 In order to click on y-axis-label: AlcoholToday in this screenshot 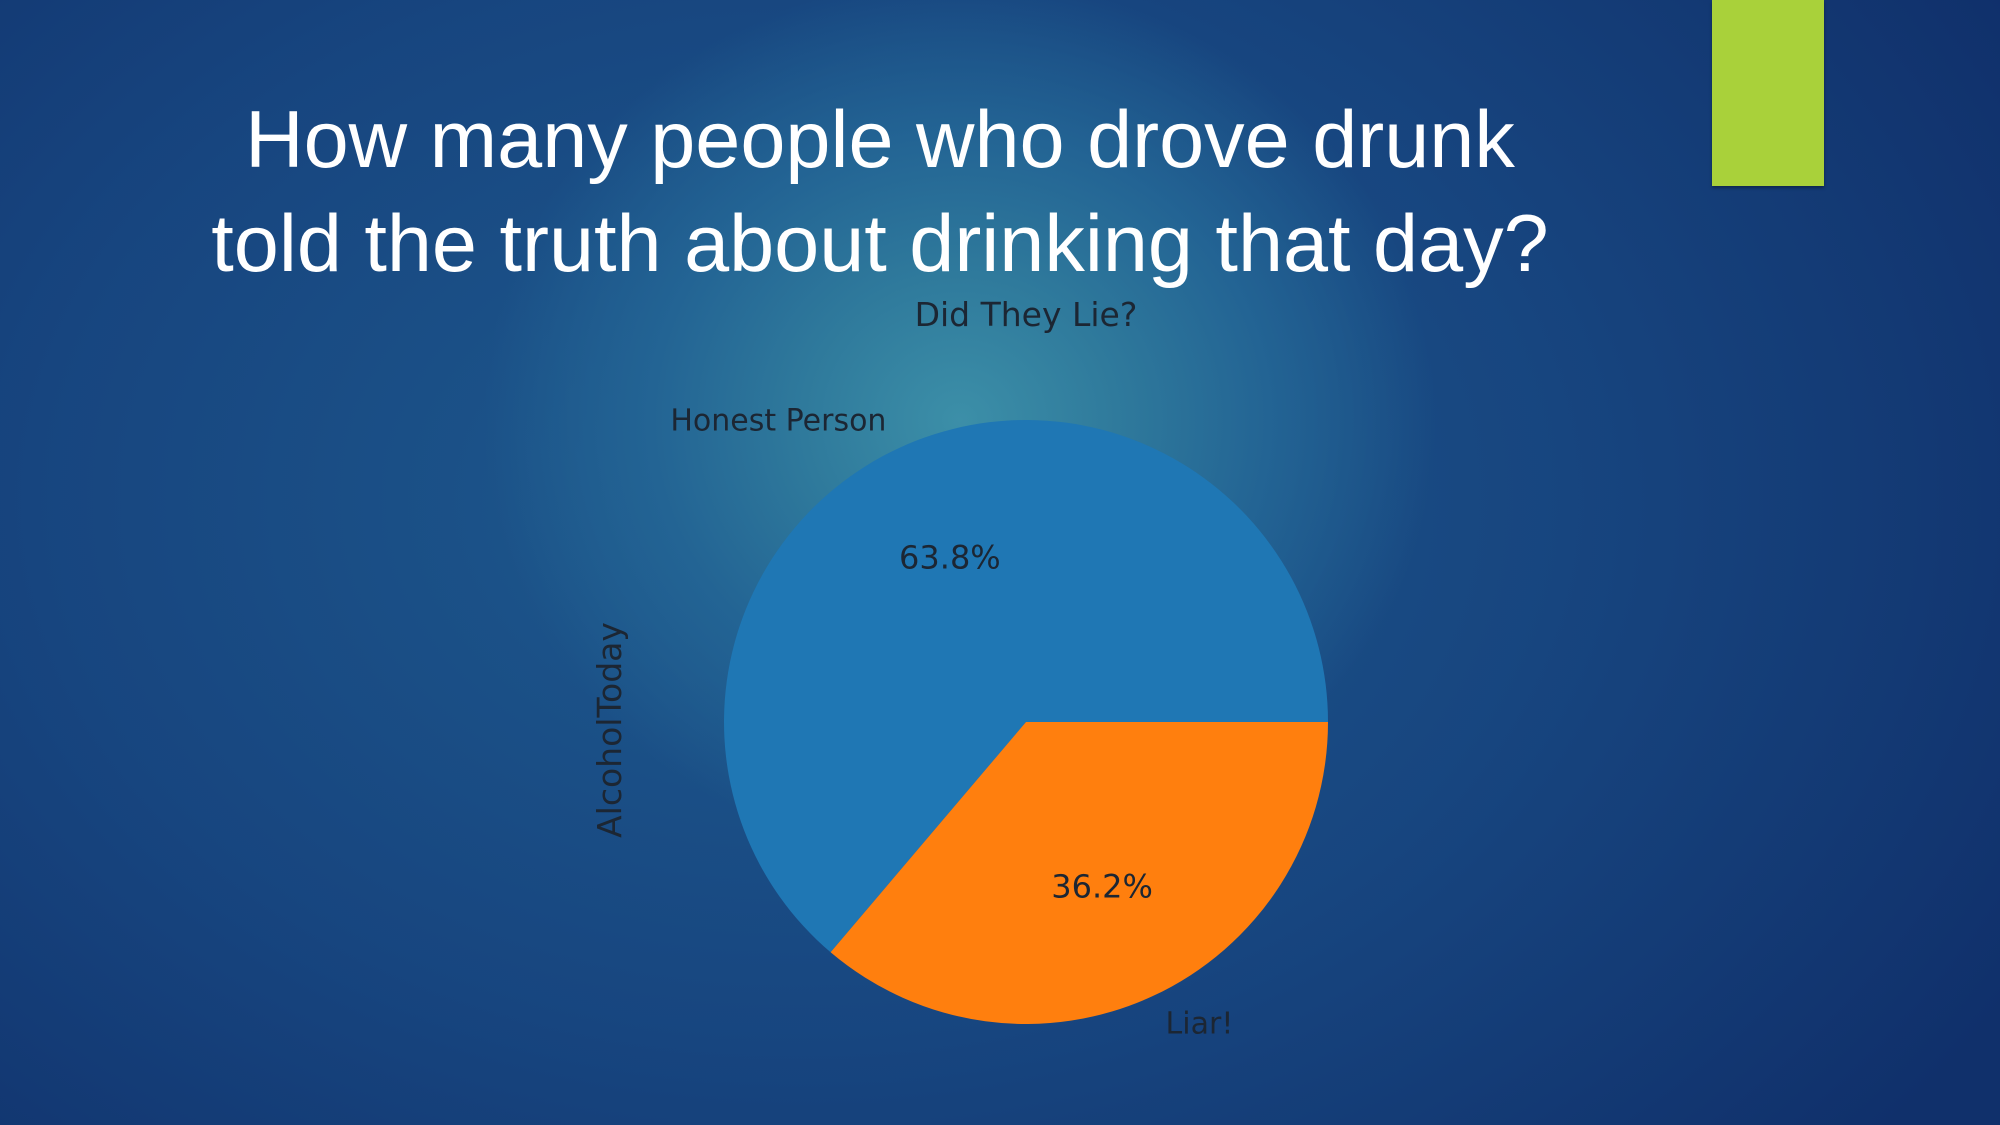, I will do `click(609, 730)`.